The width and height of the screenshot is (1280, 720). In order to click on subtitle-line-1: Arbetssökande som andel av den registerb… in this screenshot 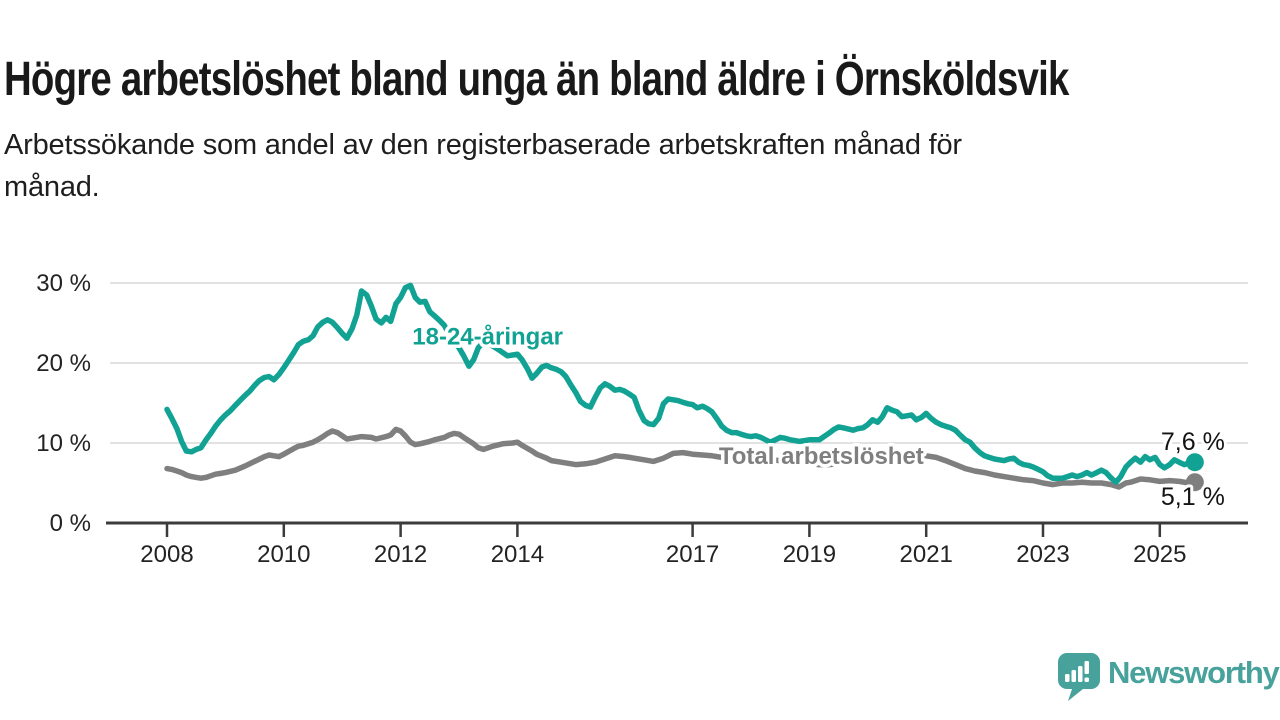, I will do `click(483, 145)`.